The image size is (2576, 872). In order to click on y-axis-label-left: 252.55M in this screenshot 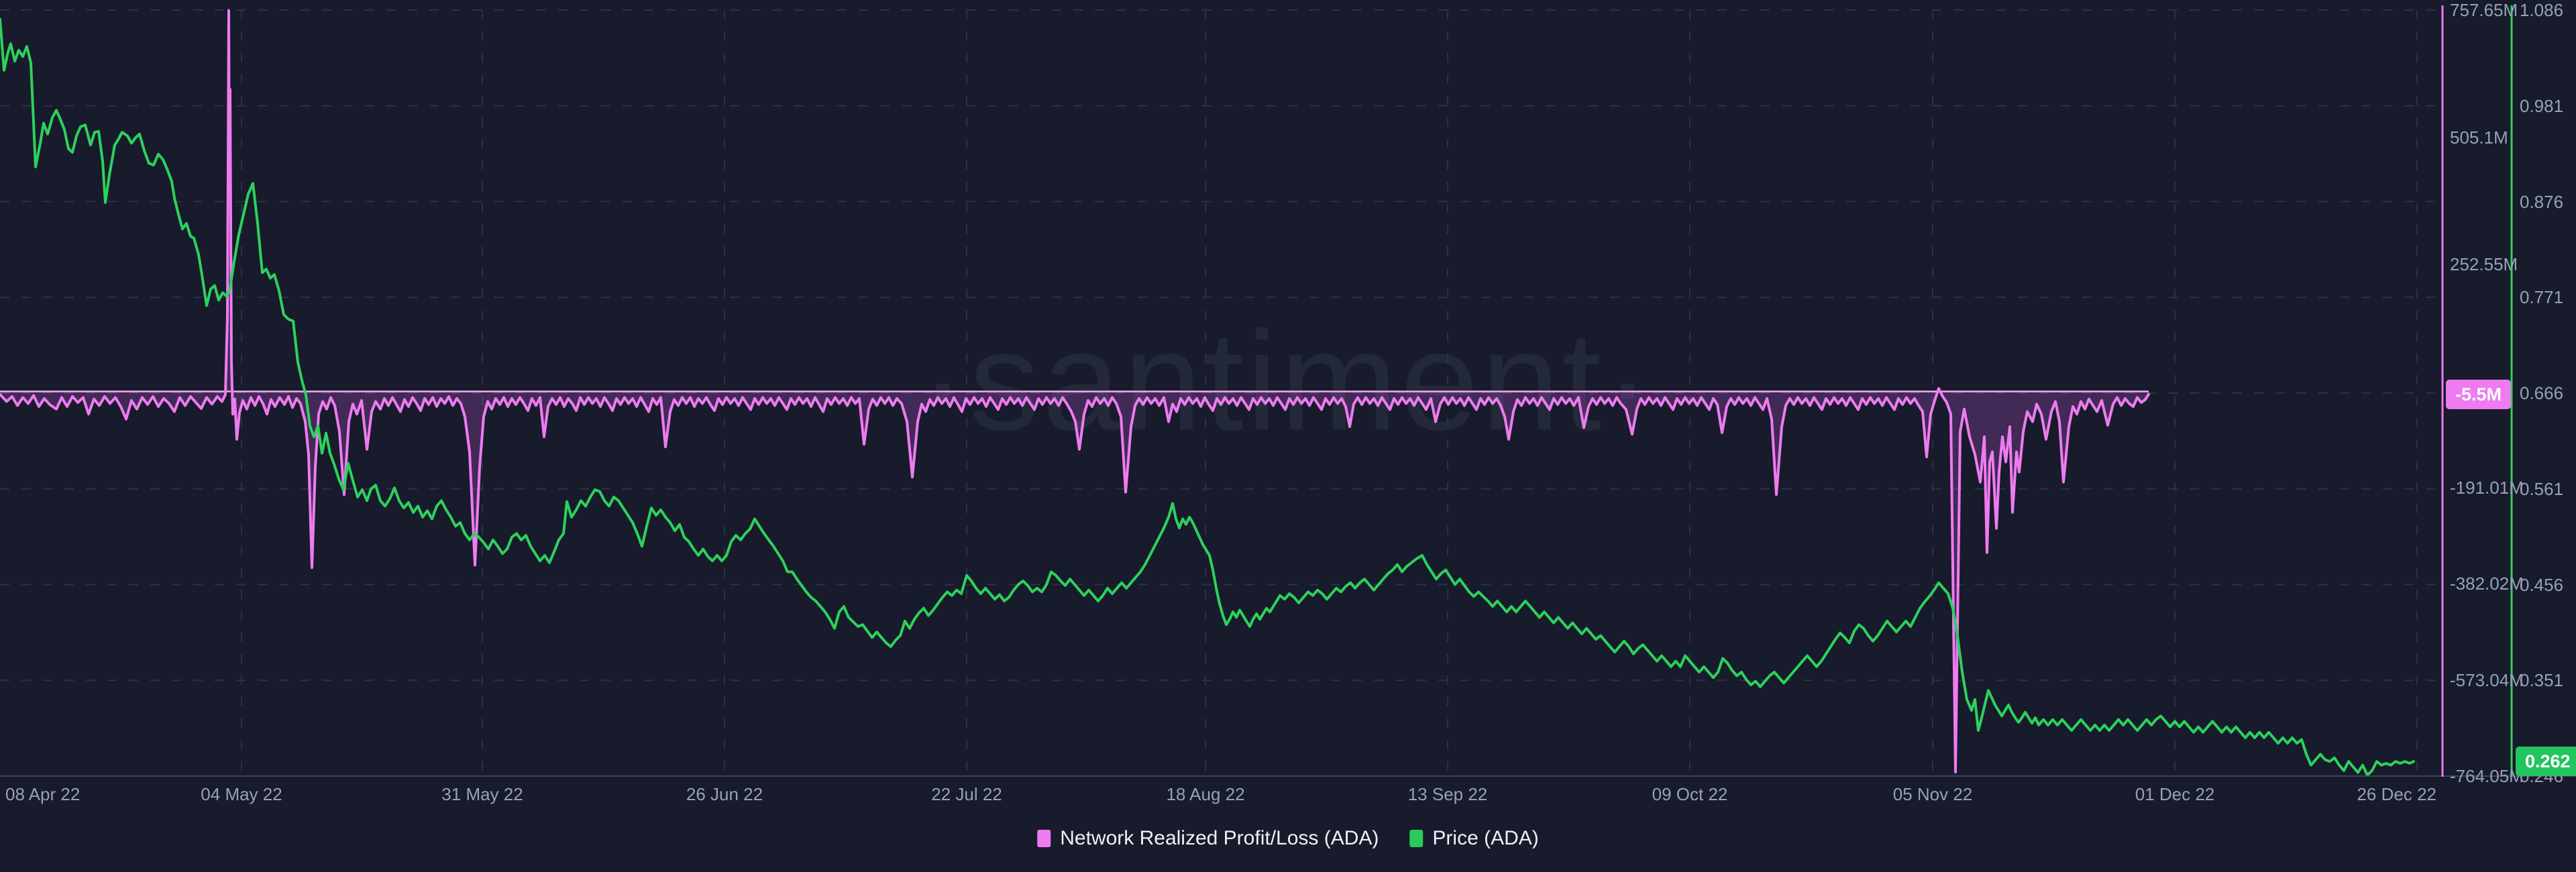, I will do `click(2484, 264)`.